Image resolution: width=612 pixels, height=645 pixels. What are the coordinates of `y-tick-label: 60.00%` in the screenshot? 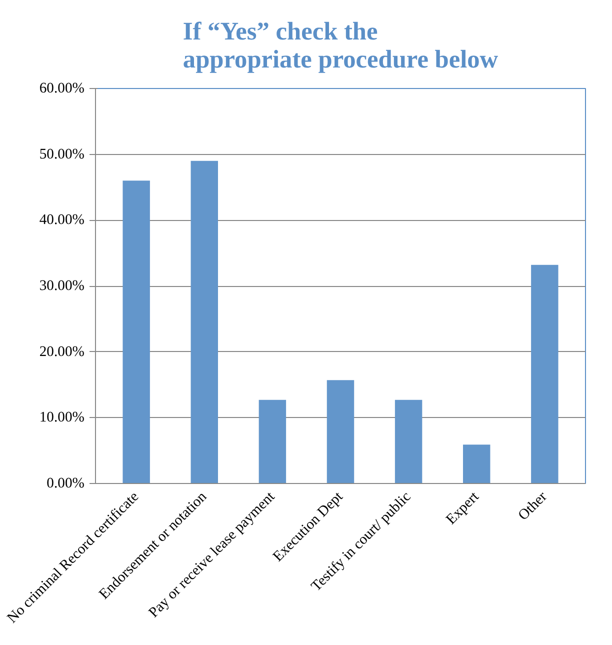 It's located at (61, 88).